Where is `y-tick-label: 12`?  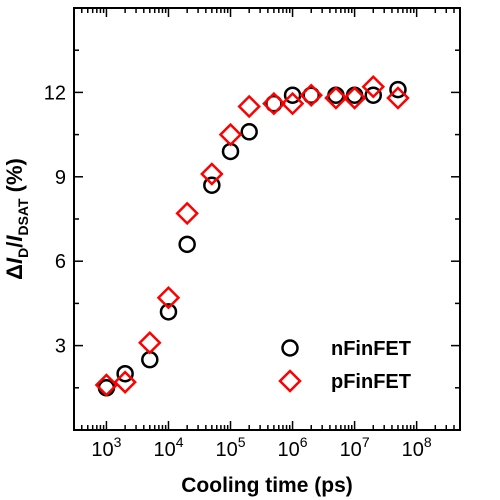
y-tick-label: 12 is located at coordinates (55, 93).